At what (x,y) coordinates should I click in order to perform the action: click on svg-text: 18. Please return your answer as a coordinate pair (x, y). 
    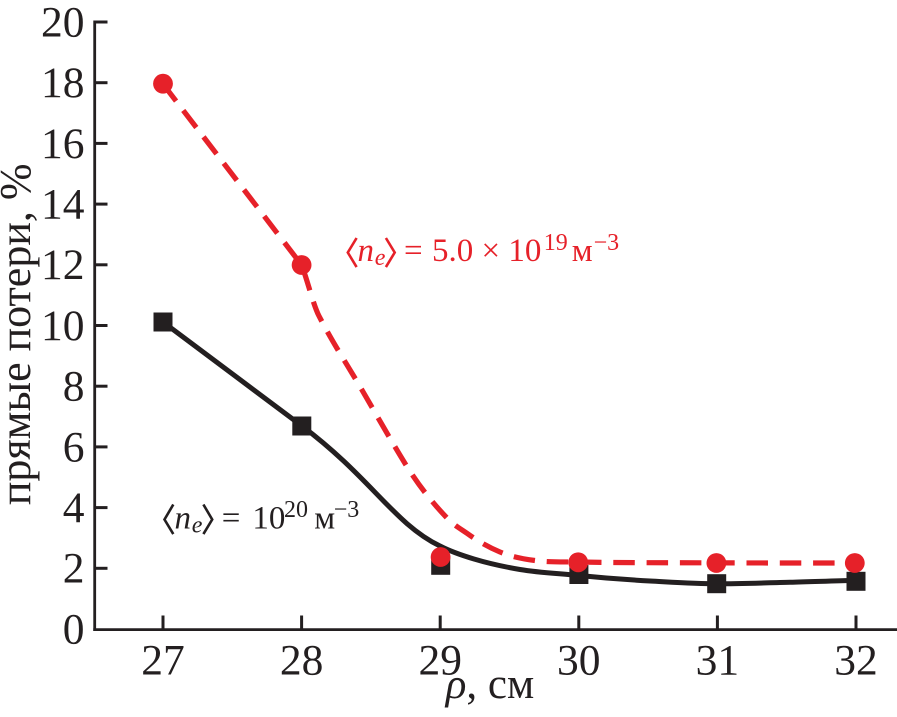
    Looking at the image, I should click on (63, 83).